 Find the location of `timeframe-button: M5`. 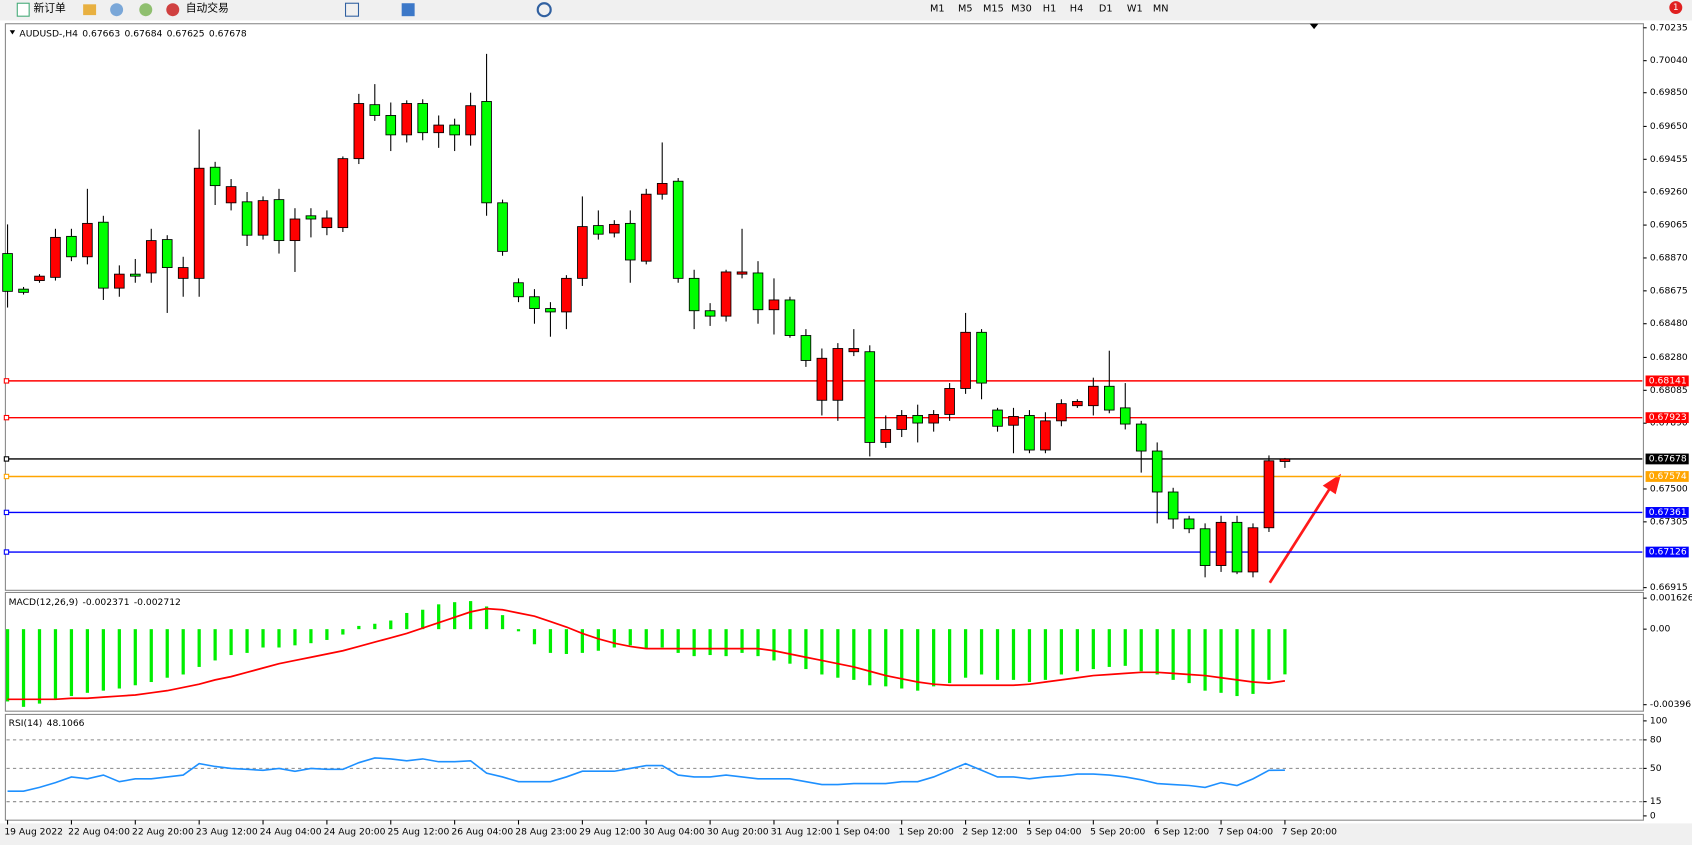

timeframe-button: M5 is located at coordinates (965, 9).